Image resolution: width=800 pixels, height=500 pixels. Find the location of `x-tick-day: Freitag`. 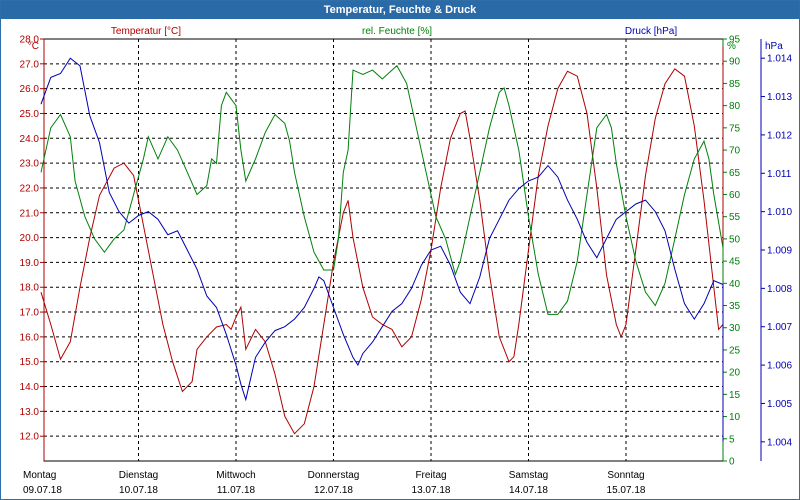

x-tick-day: Freitag is located at coordinates (430, 475).